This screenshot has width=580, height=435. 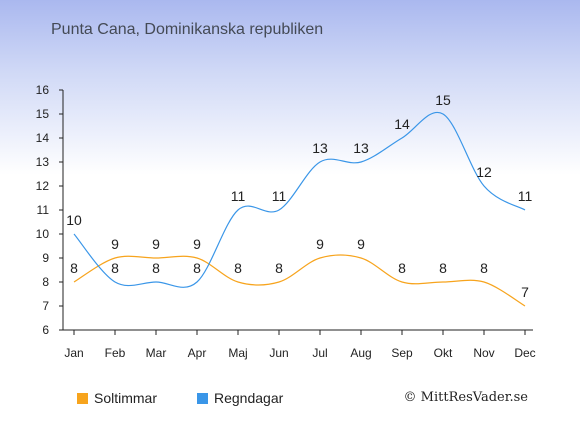 What do you see at coordinates (361, 244) in the screenshot?
I see `data-label-soltimmar-aug: 9` at bounding box center [361, 244].